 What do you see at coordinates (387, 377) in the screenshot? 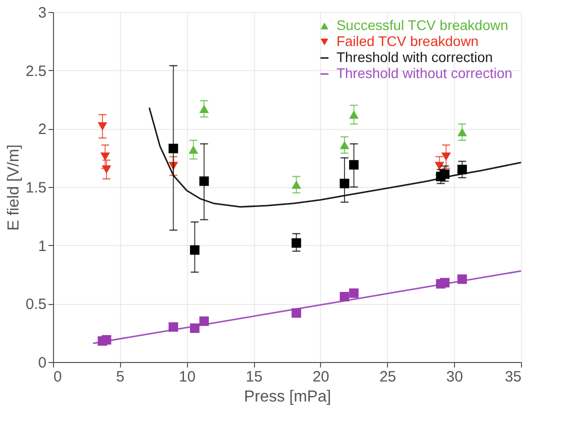
I see `x-tick-label: 25` at bounding box center [387, 377].